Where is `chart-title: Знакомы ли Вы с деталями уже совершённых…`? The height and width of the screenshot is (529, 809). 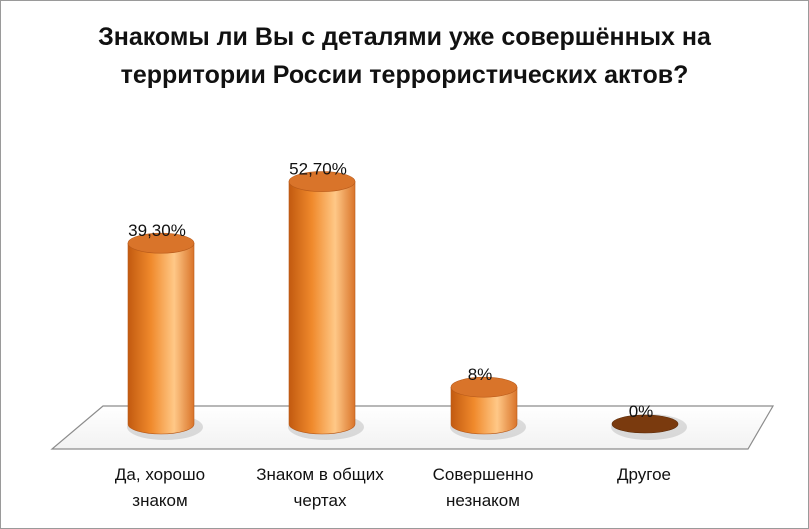 chart-title: Знакомы ли Вы с деталями уже совершённых… is located at coordinates (404, 56).